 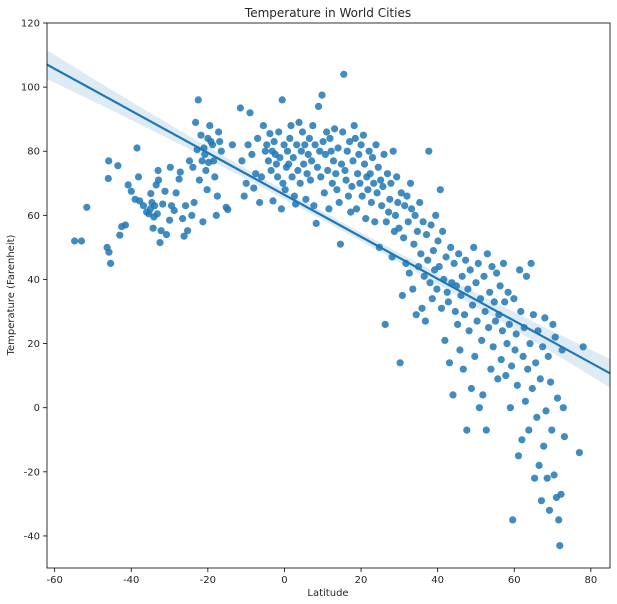 What do you see at coordinates (361, 580) in the screenshot?
I see `x-tick-label: 20` at bounding box center [361, 580].